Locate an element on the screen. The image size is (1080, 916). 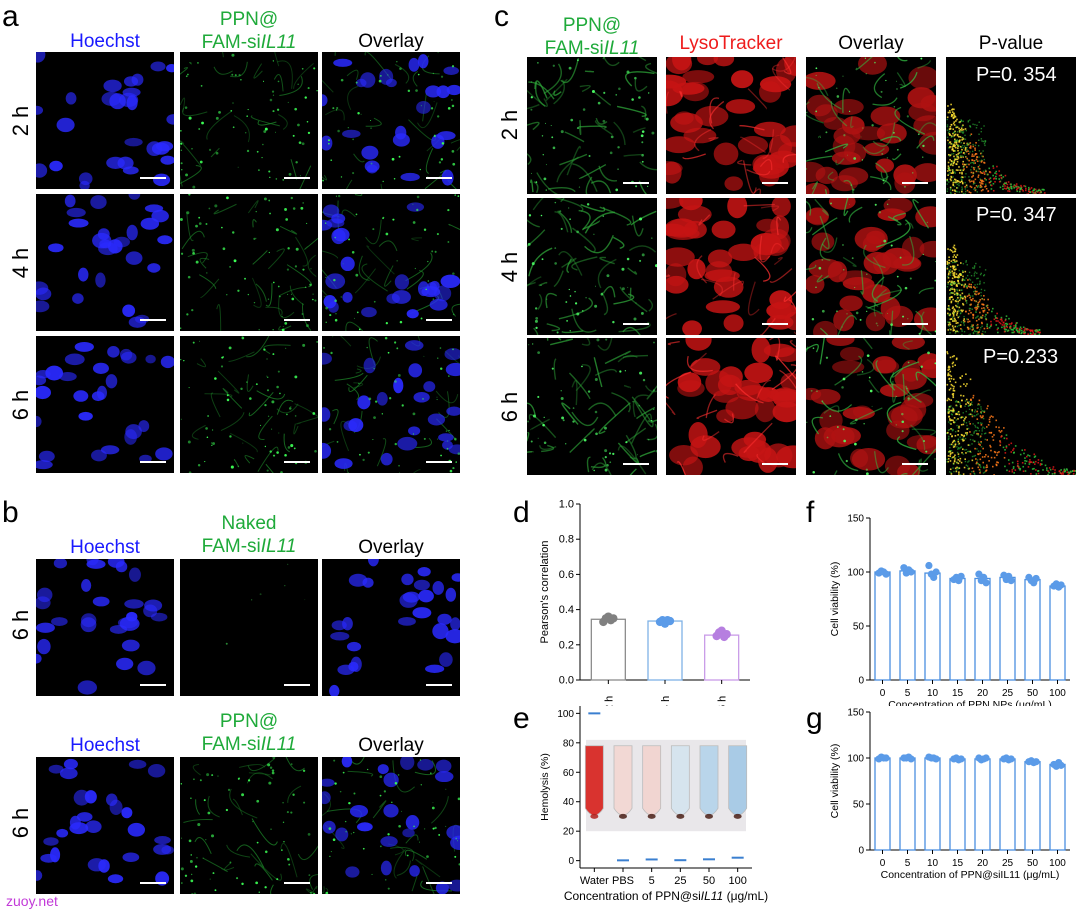
y-tick-label: 0.2 is located at coordinates (566, 645).